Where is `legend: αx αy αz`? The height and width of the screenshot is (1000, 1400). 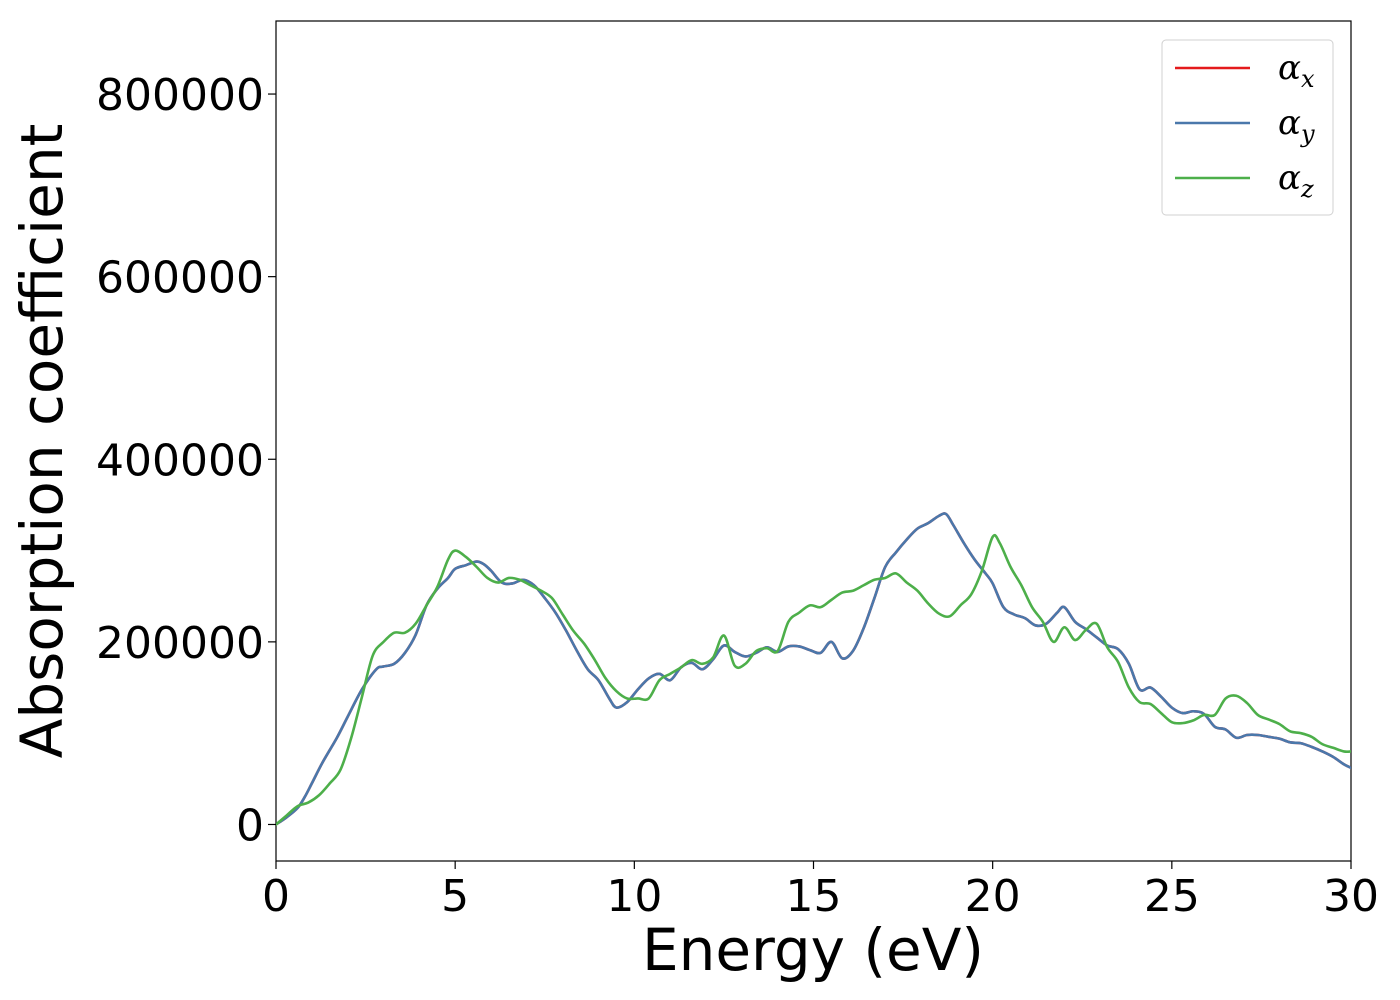
legend: αx αy αz is located at coordinates (1247, 127).